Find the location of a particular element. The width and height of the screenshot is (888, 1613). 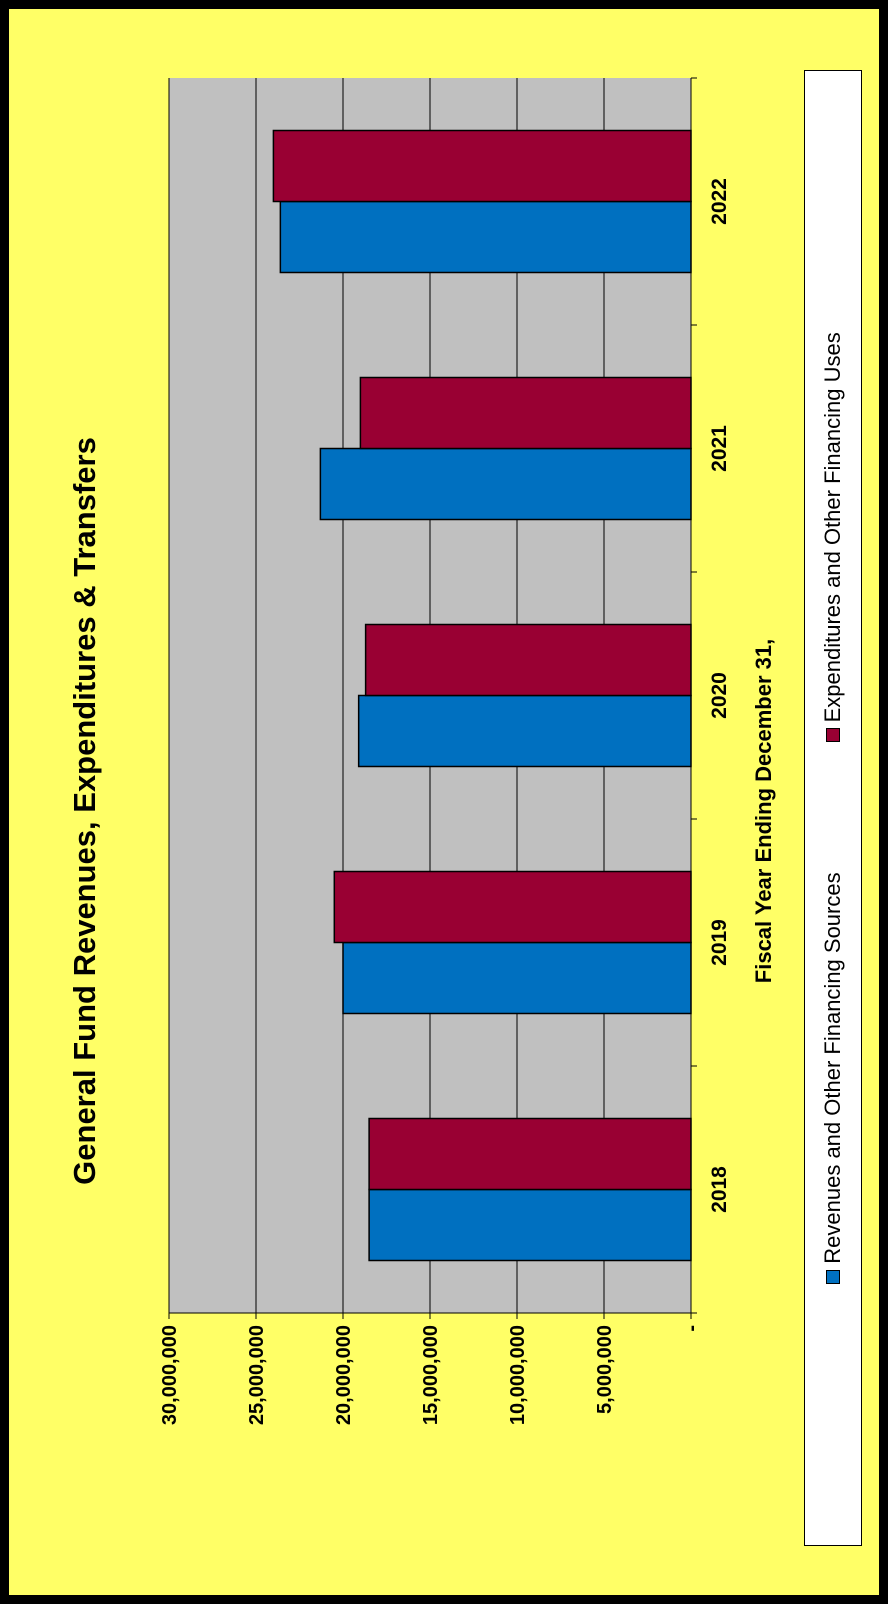

bar-revenues-2020 is located at coordinates (524, 731).